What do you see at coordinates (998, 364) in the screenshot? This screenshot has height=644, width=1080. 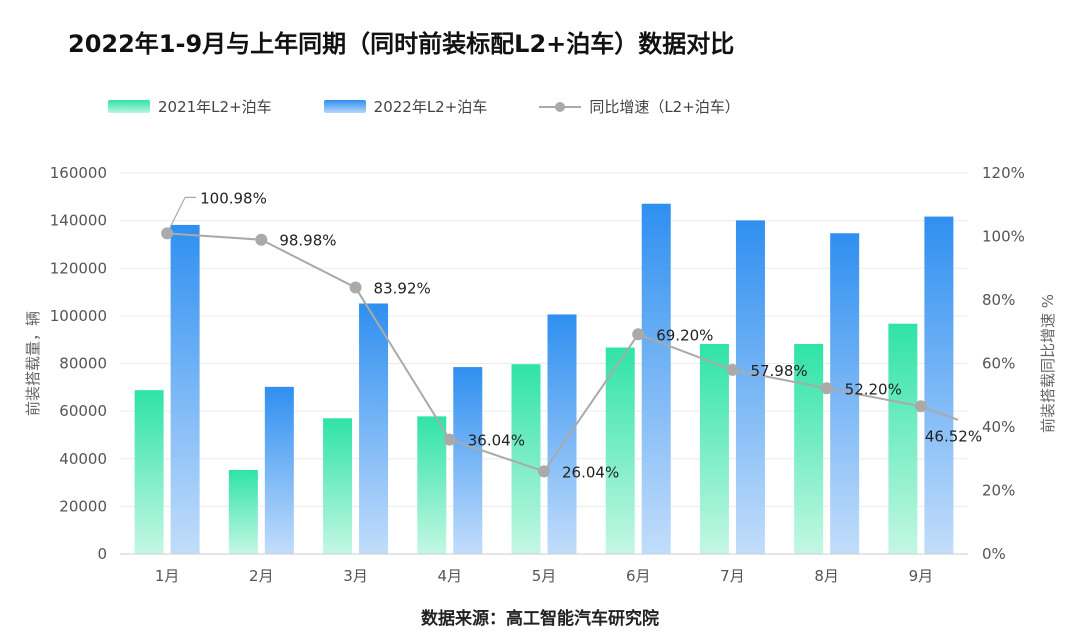 I see `y-tick-right: 60%` at bounding box center [998, 364].